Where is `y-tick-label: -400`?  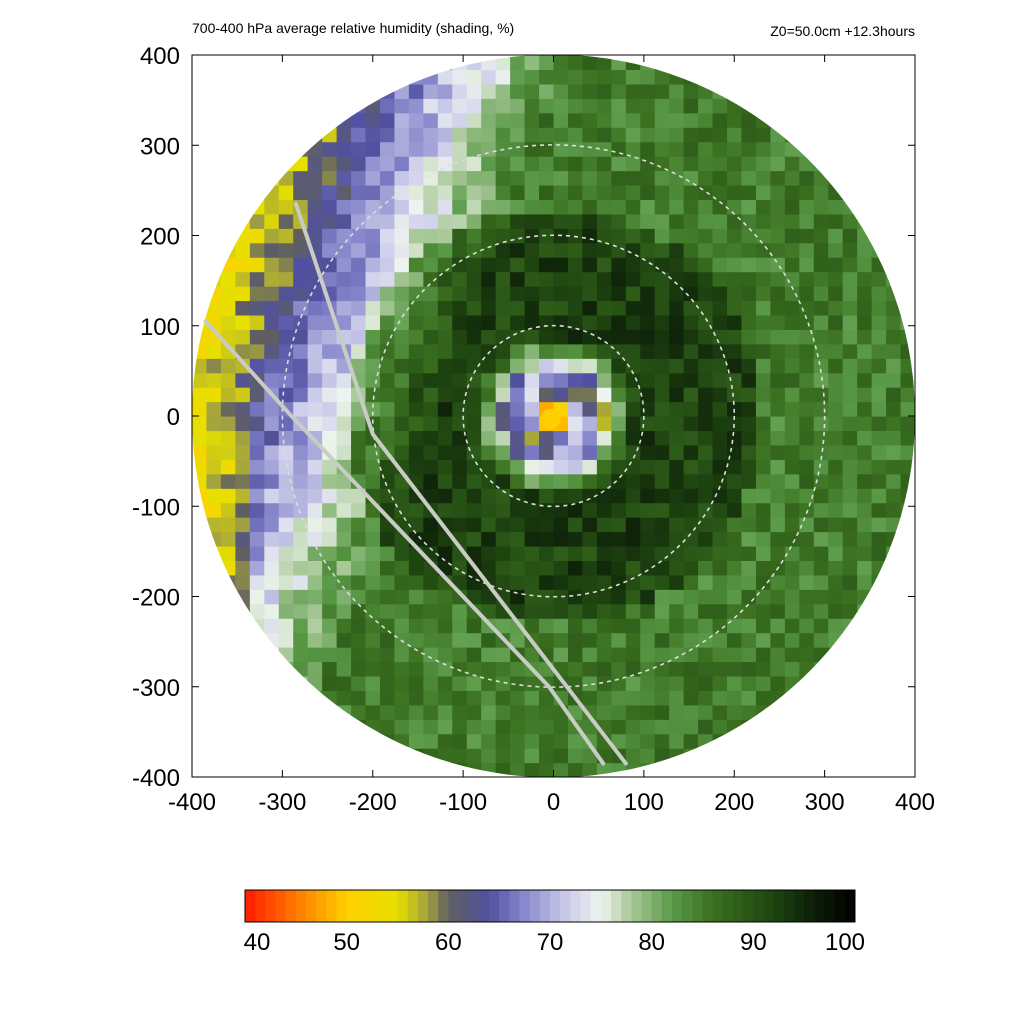
y-tick-label: -400 is located at coordinates (156, 778).